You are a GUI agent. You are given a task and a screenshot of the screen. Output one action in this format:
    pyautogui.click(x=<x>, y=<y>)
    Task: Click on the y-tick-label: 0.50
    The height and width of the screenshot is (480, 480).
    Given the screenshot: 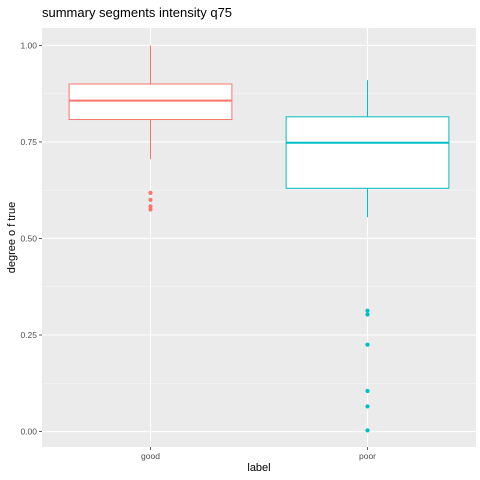 What is the action you would take?
    pyautogui.click(x=28, y=238)
    